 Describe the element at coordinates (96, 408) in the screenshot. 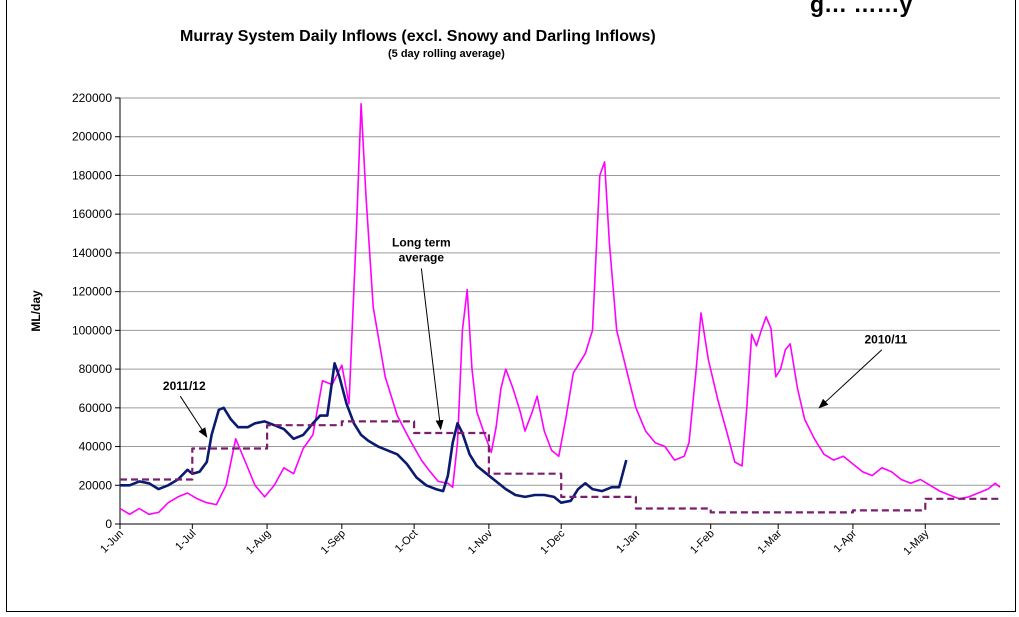

I see `y-tick-label: 60000` at that location.